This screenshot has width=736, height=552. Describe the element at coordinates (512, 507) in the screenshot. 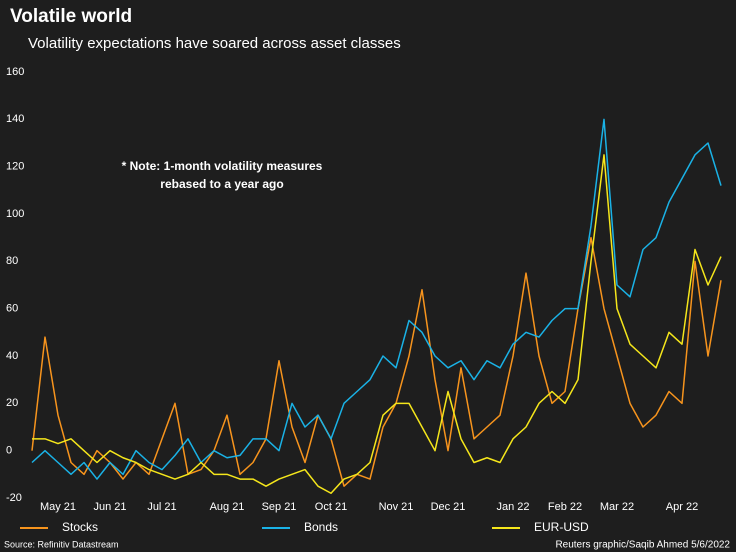

I see `x-tick-label: Jan 22` at that location.